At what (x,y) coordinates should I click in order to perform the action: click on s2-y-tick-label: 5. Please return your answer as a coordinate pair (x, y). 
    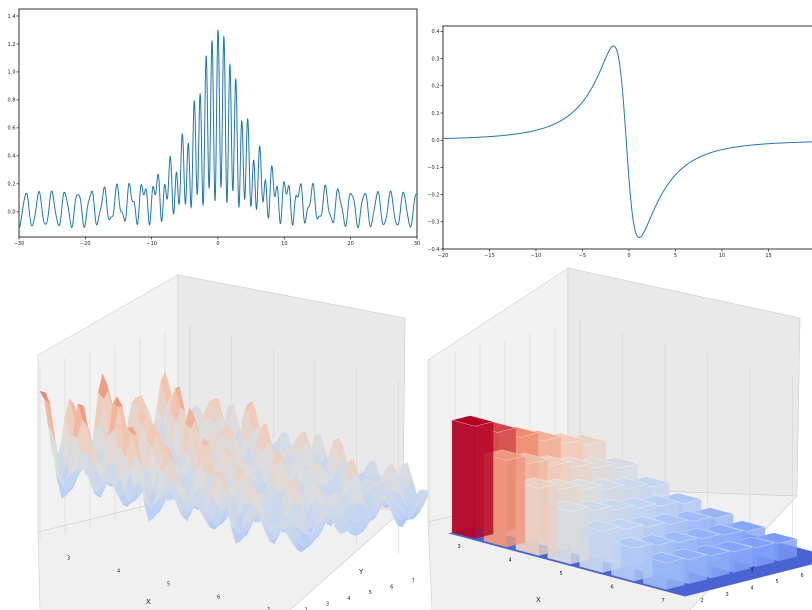
    Looking at the image, I should click on (777, 582).